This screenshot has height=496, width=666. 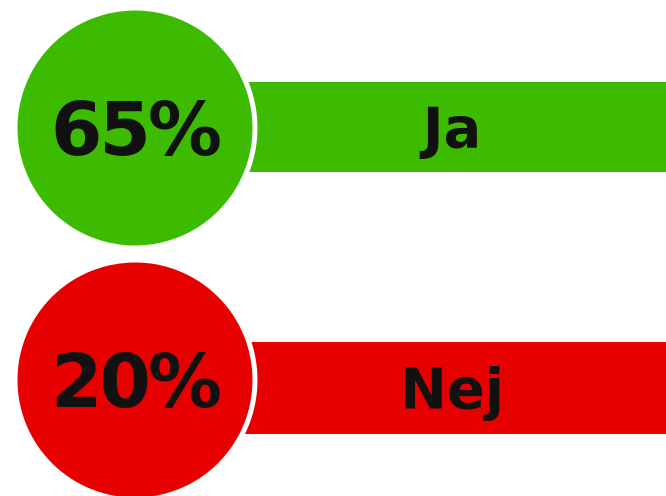 I want to click on percent-label: 65%, so click(x=135, y=130).